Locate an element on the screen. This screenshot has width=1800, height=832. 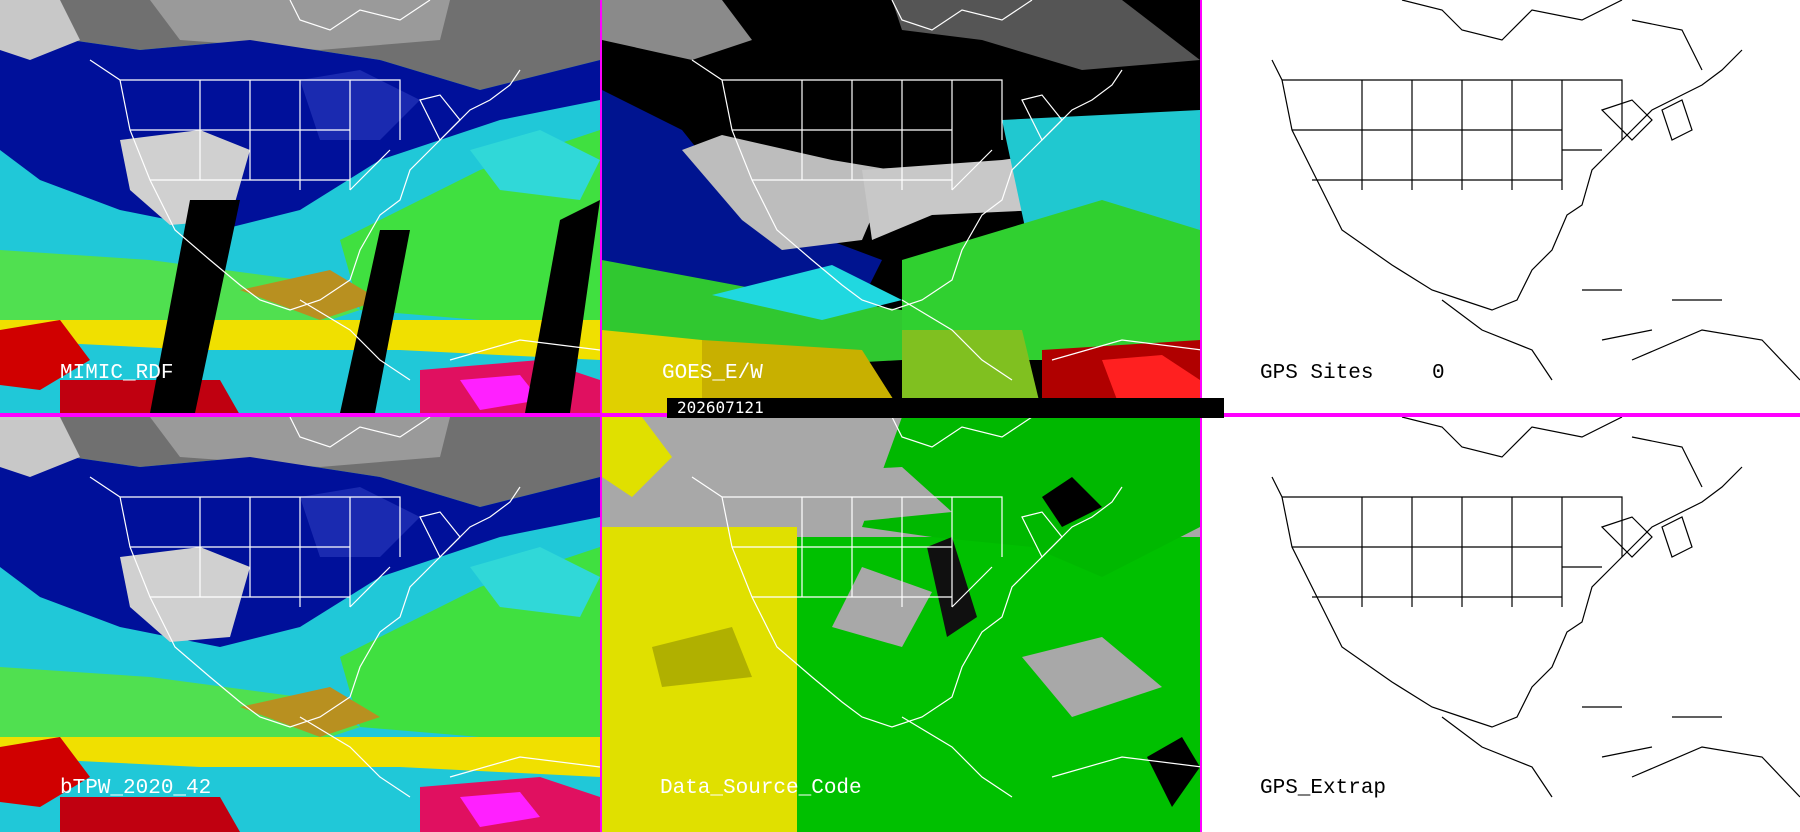
panel-label: bTPW_2020_42 is located at coordinates (136, 788).